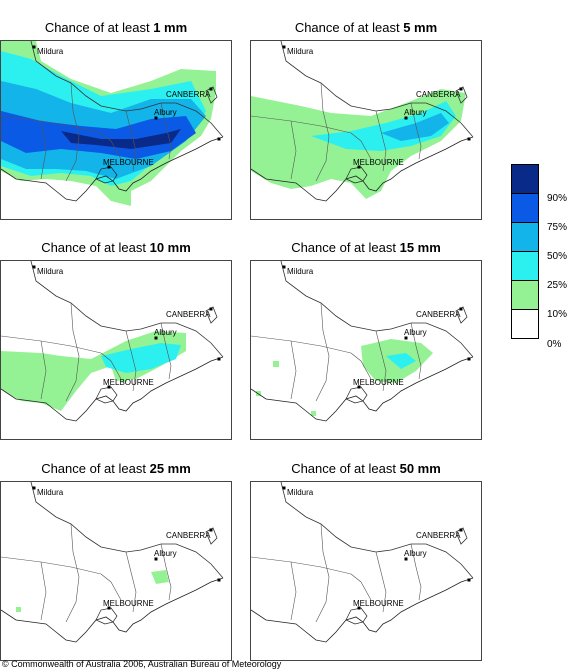  I want to click on legend-label-50: 50%, so click(557, 256).